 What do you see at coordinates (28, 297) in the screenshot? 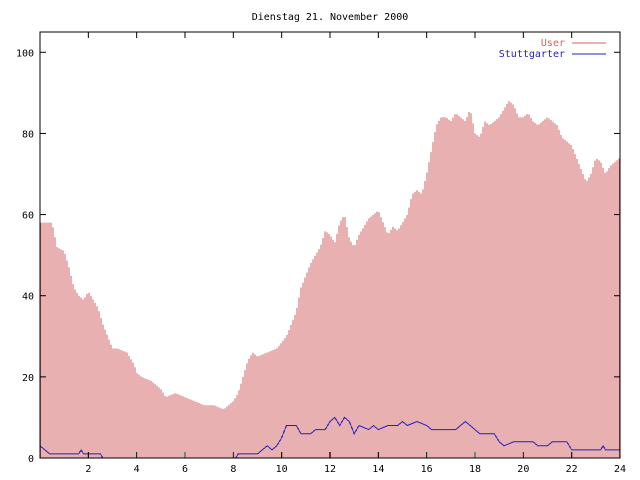
I see `y-tick-label: 40` at bounding box center [28, 297].